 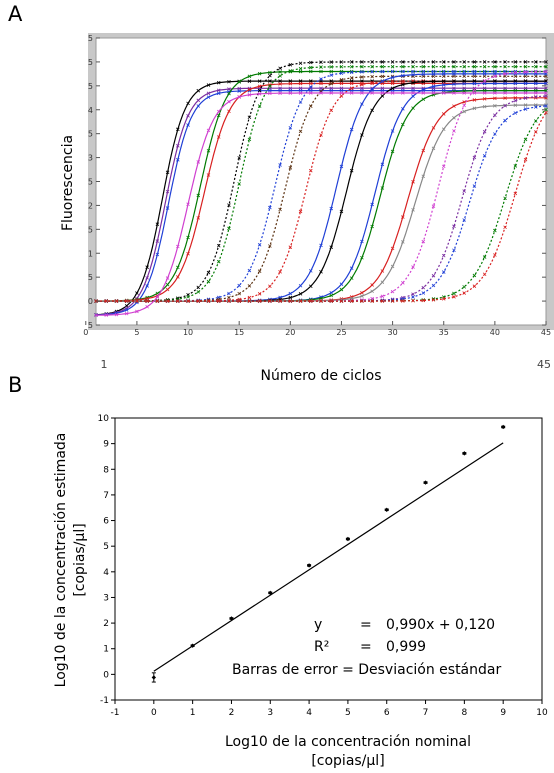 What do you see at coordinates (347, 761) in the screenshot?
I see `b-xlabel2: [copias/µl]` at bounding box center [347, 761].